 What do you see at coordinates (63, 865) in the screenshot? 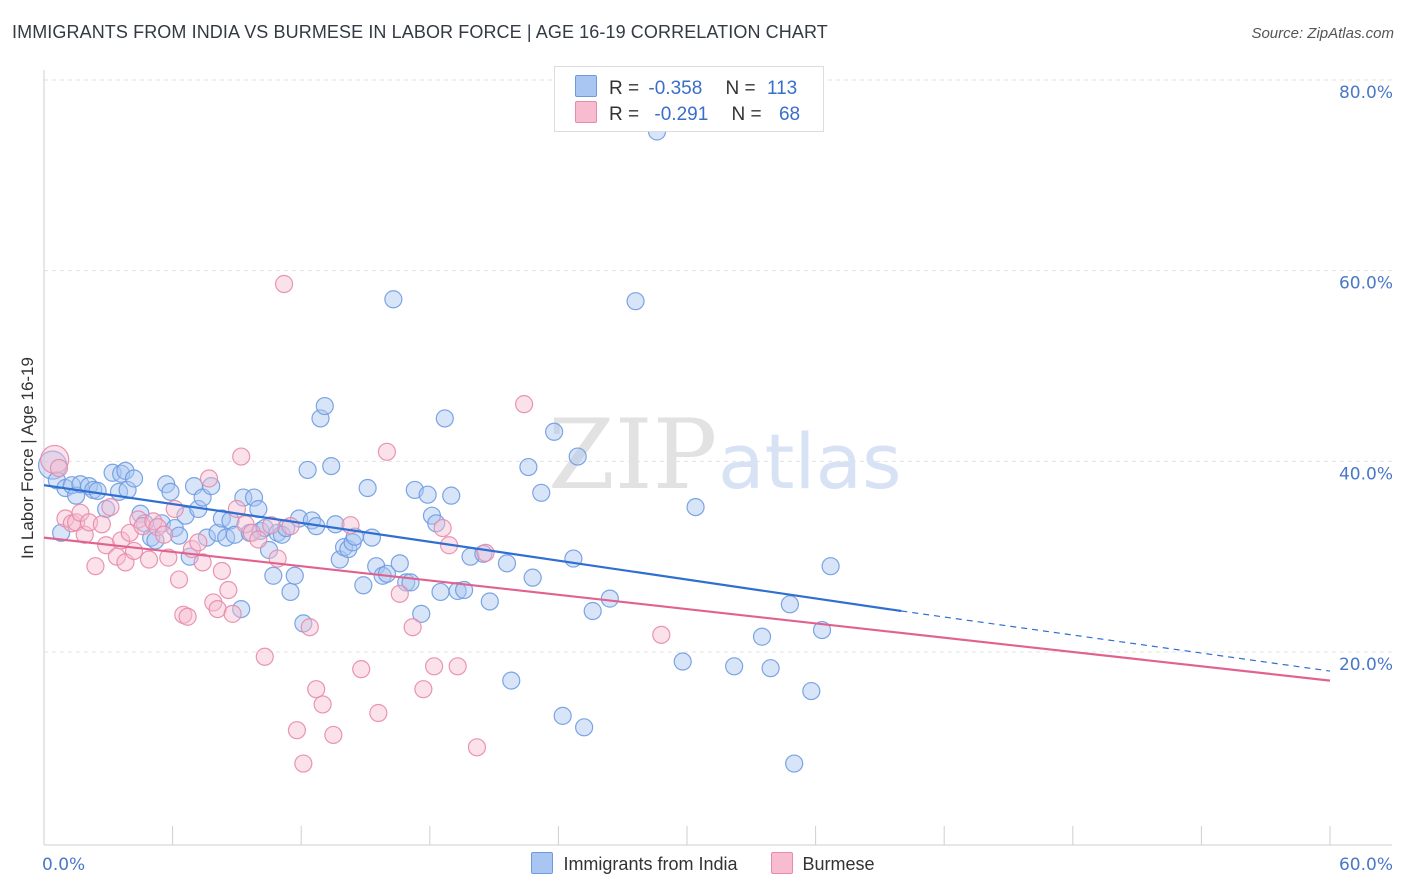
I see `x-tick-label-min: 0.0%` at bounding box center [63, 865].